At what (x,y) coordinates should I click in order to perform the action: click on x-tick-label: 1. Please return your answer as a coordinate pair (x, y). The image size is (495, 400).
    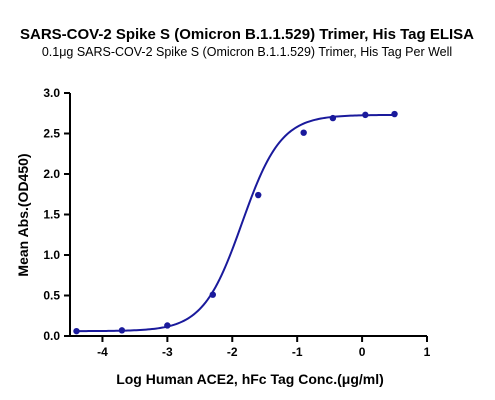
    Looking at the image, I should click on (427, 352).